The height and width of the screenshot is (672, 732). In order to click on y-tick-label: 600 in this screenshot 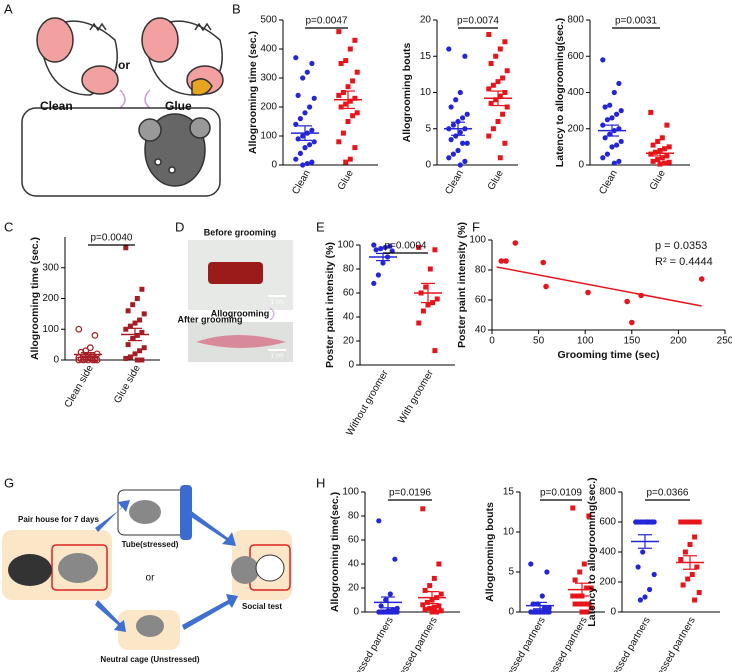, I will do `click(607, 522)`.